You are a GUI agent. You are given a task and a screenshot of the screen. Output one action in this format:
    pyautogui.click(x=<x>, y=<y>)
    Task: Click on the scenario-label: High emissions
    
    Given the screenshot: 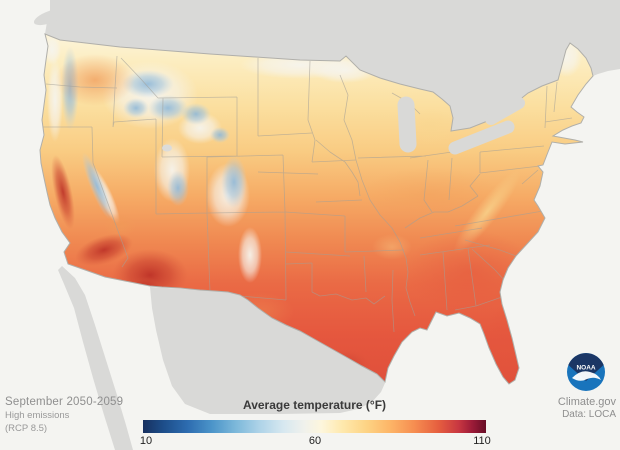 What is the action you would take?
    pyautogui.click(x=37, y=416)
    